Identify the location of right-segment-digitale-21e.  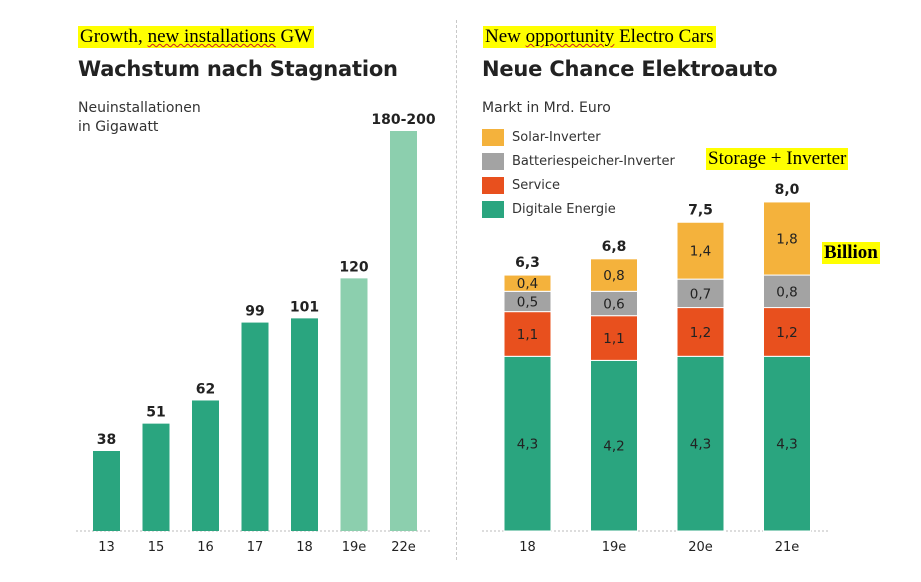
(787, 443).